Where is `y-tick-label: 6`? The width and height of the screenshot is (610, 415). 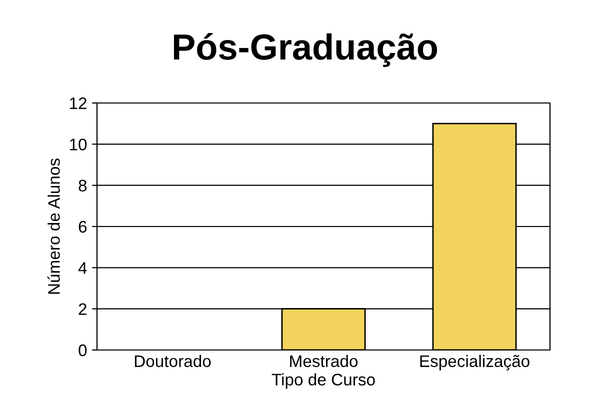 y-tick-label: 6 is located at coordinates (82, 226).